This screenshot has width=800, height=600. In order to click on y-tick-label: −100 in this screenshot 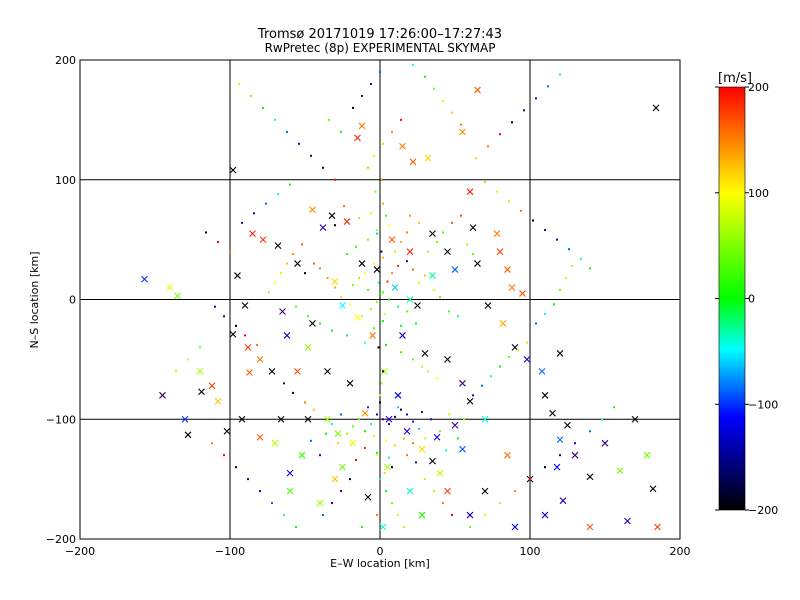, I will do `click(61, 419)`.